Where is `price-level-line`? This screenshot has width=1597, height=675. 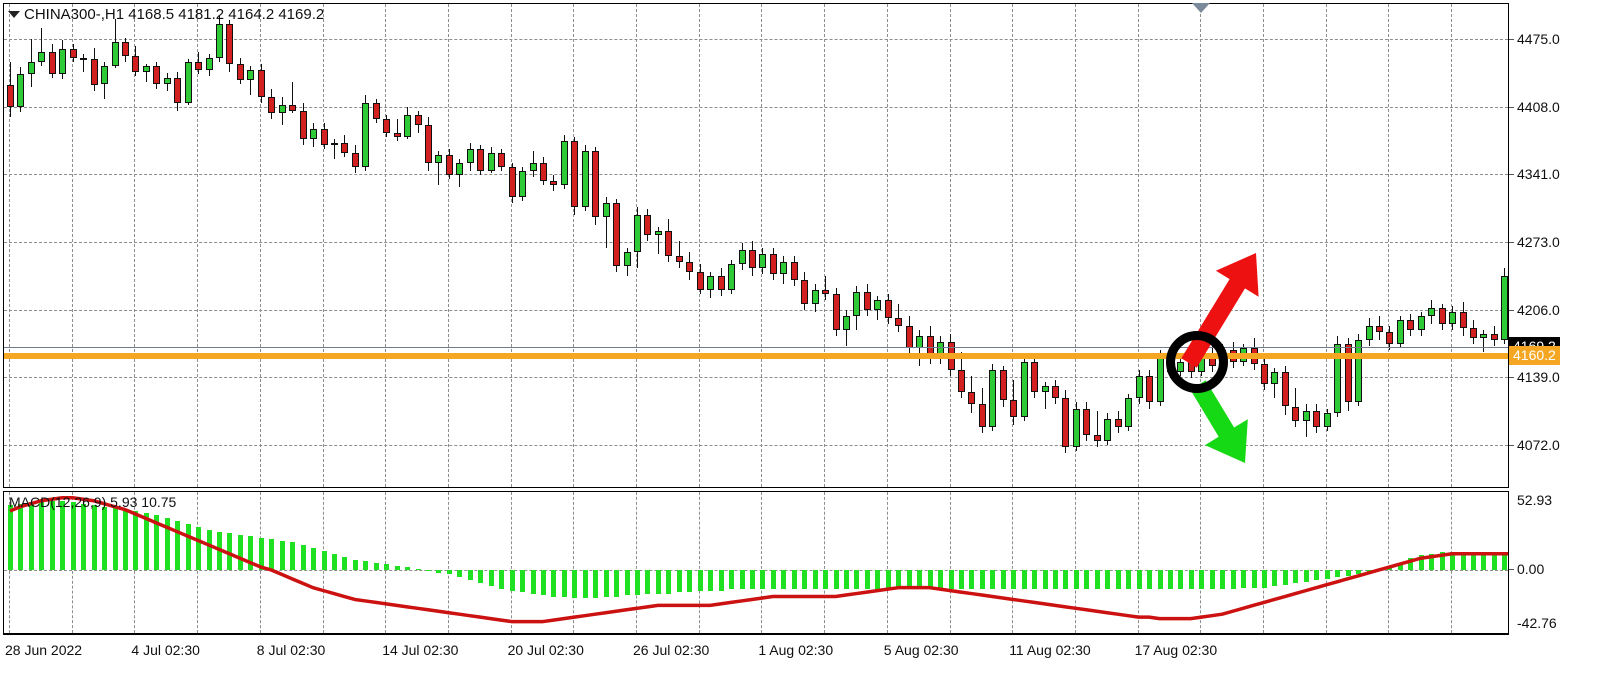 price-level-line is located at coordinates (756, 355).